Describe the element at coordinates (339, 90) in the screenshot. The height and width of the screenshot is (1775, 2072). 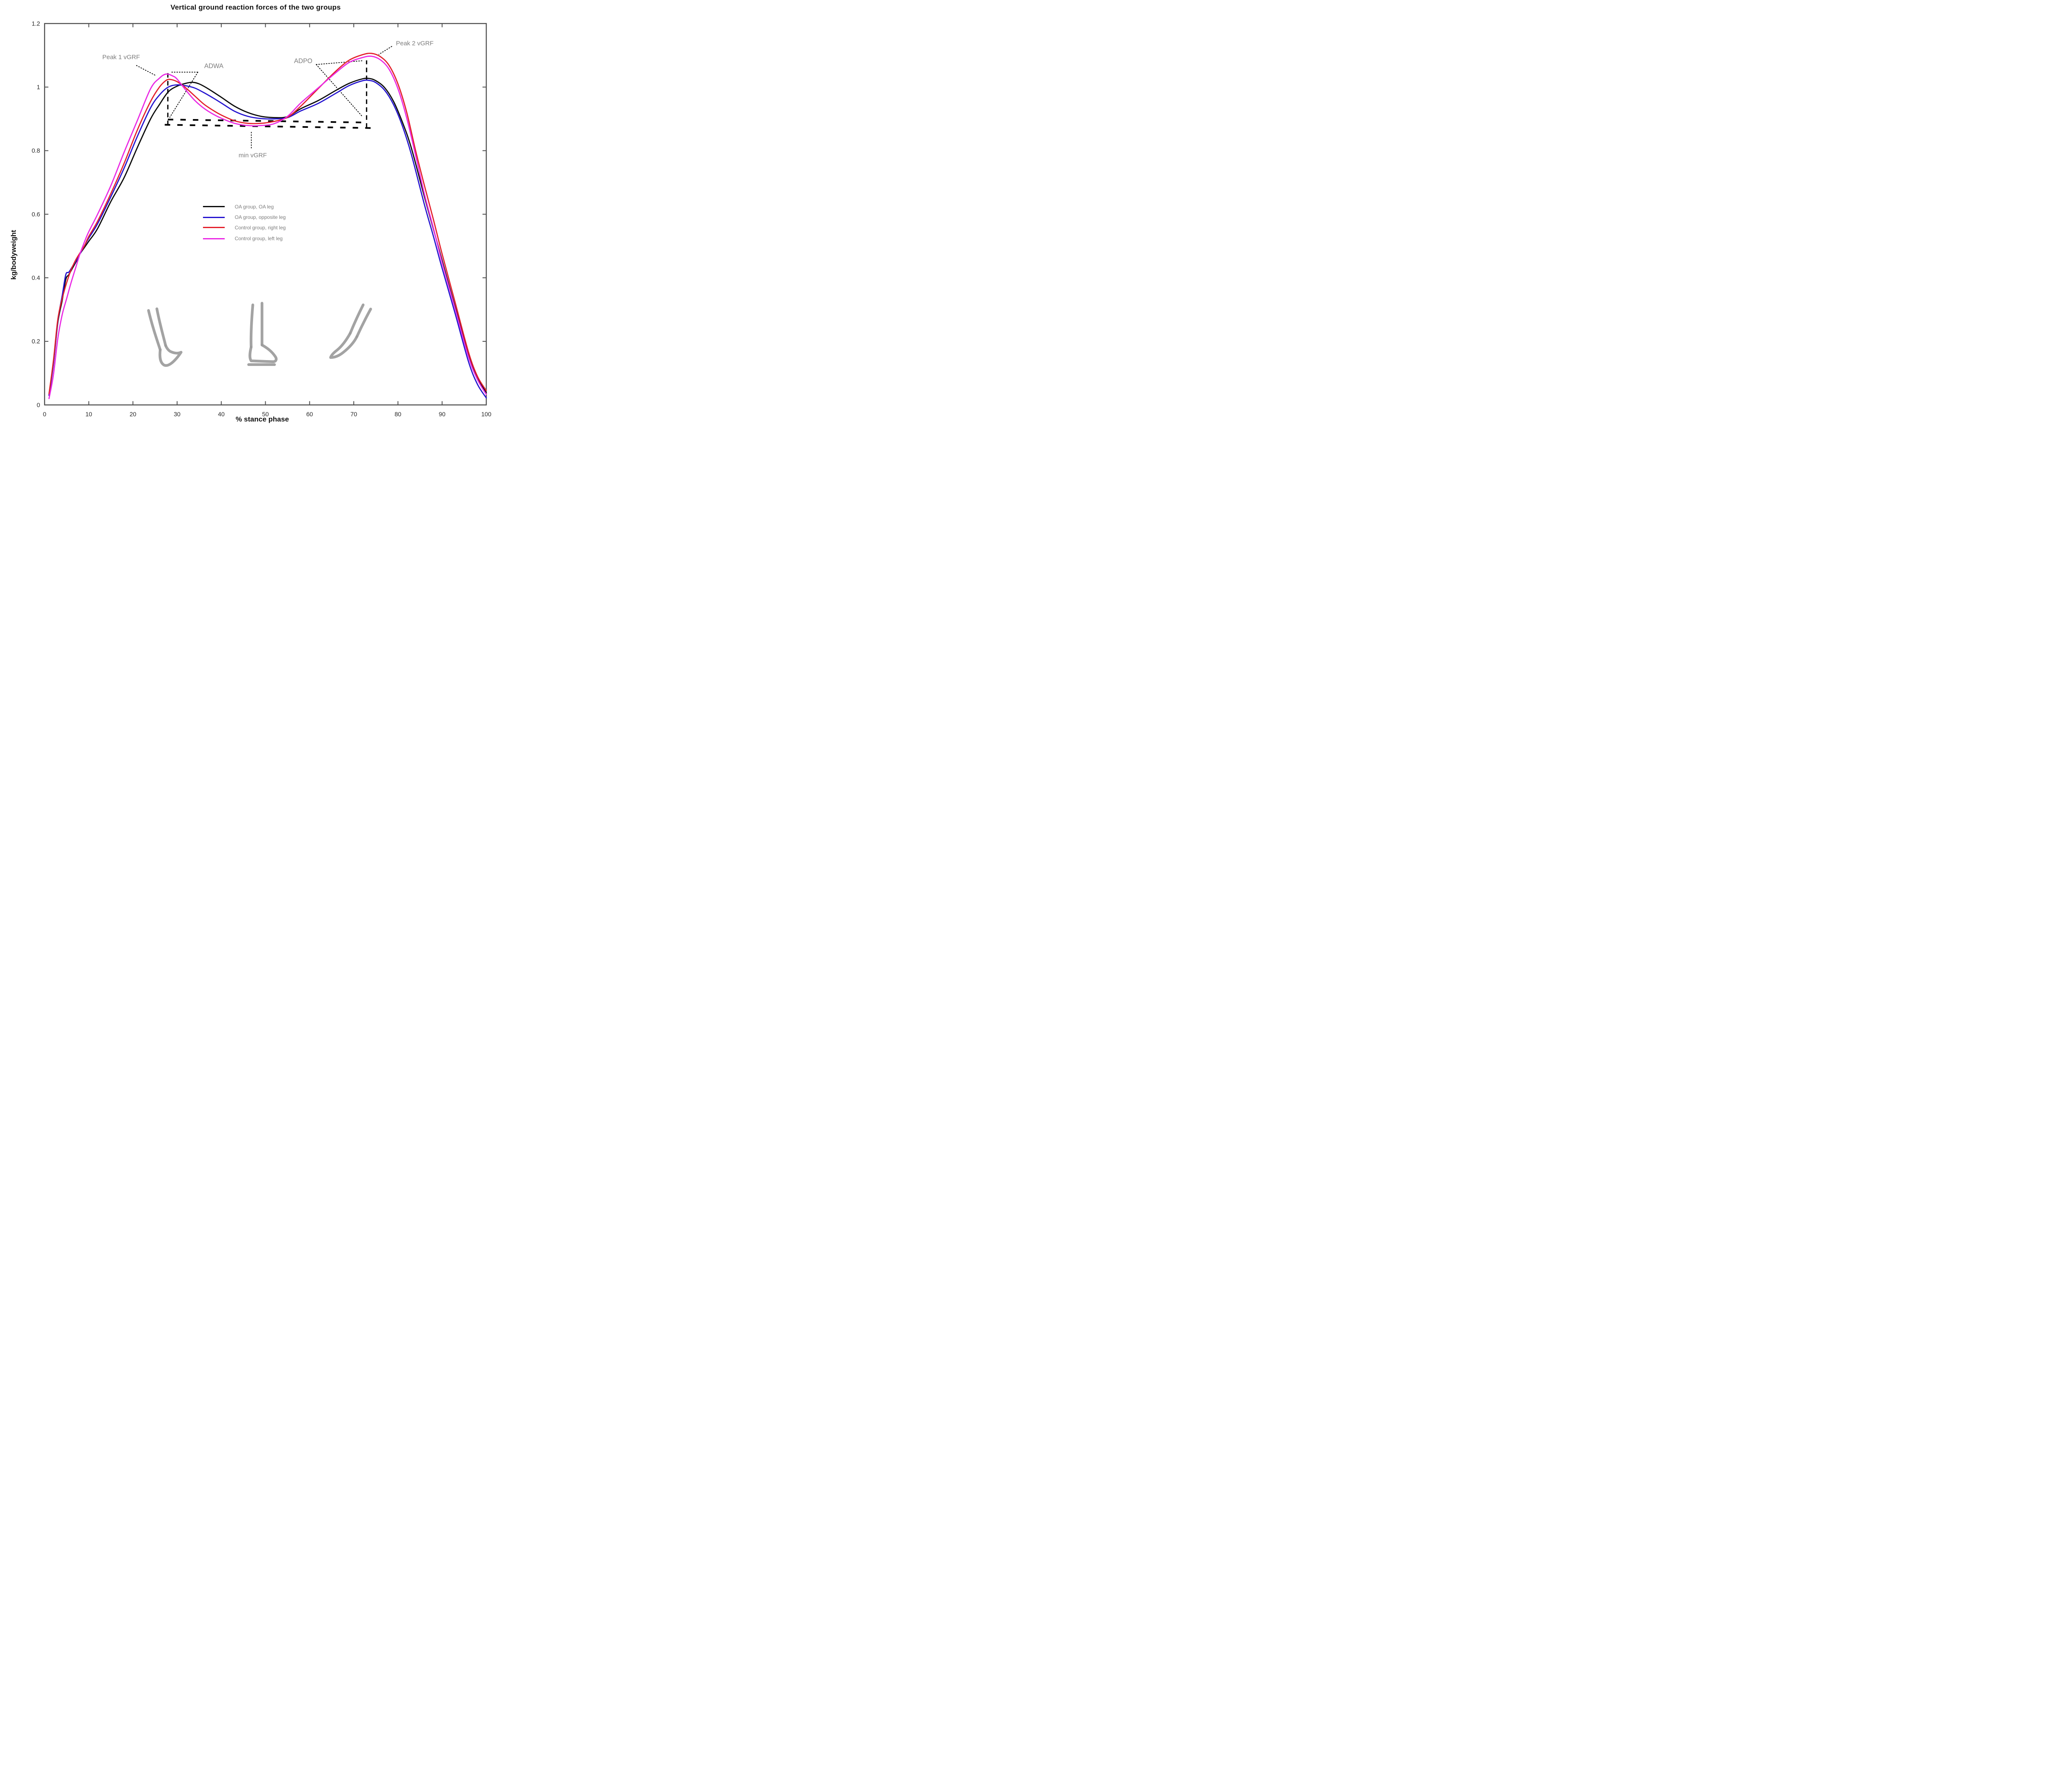
I see `dotted-adpo-lower` at that location.